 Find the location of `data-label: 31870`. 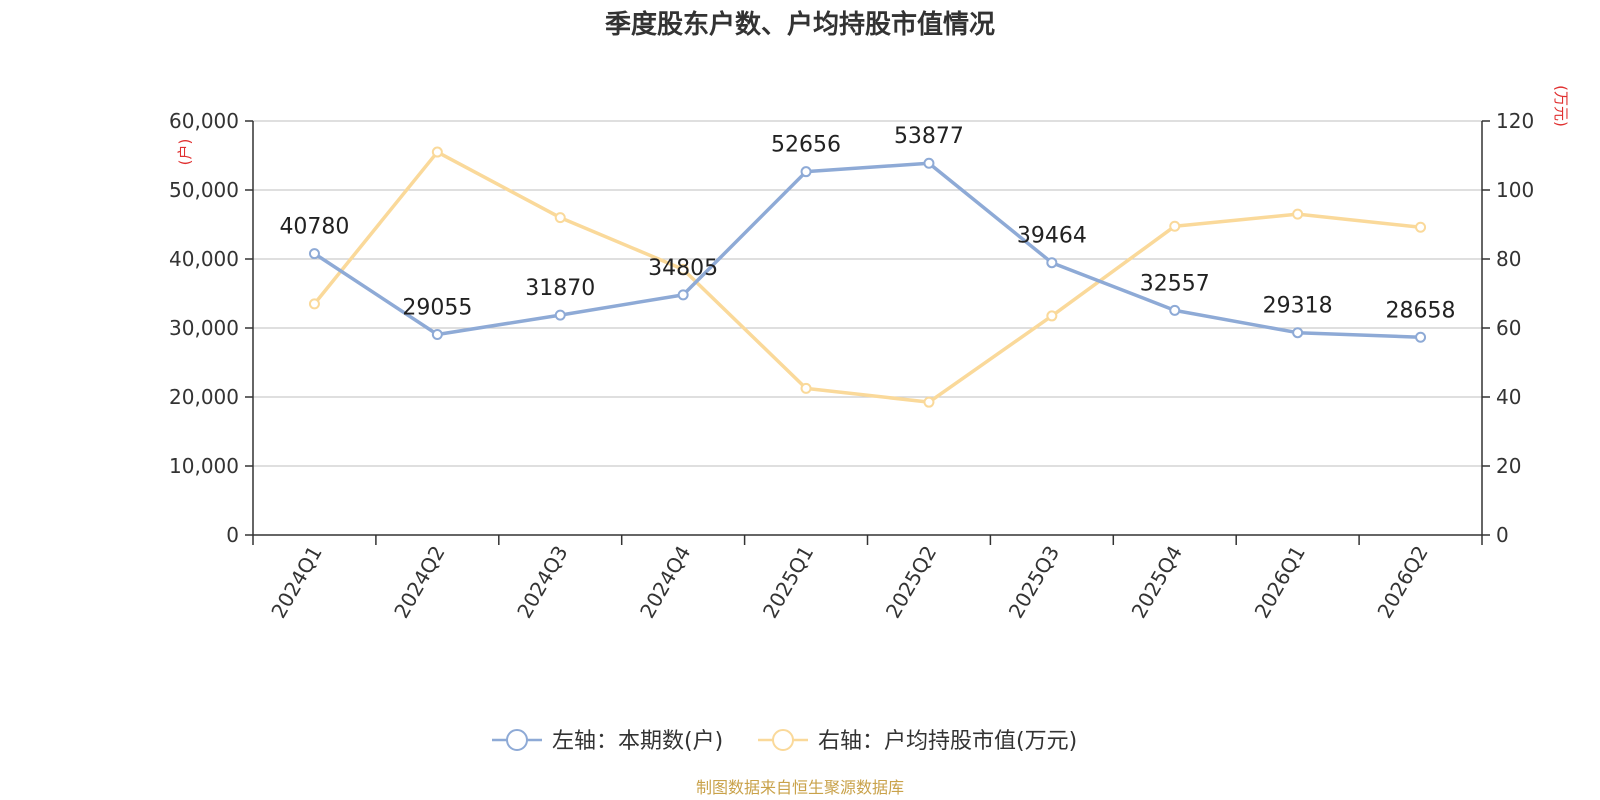

data-label: 31870 is located at coordinates (560, 288).